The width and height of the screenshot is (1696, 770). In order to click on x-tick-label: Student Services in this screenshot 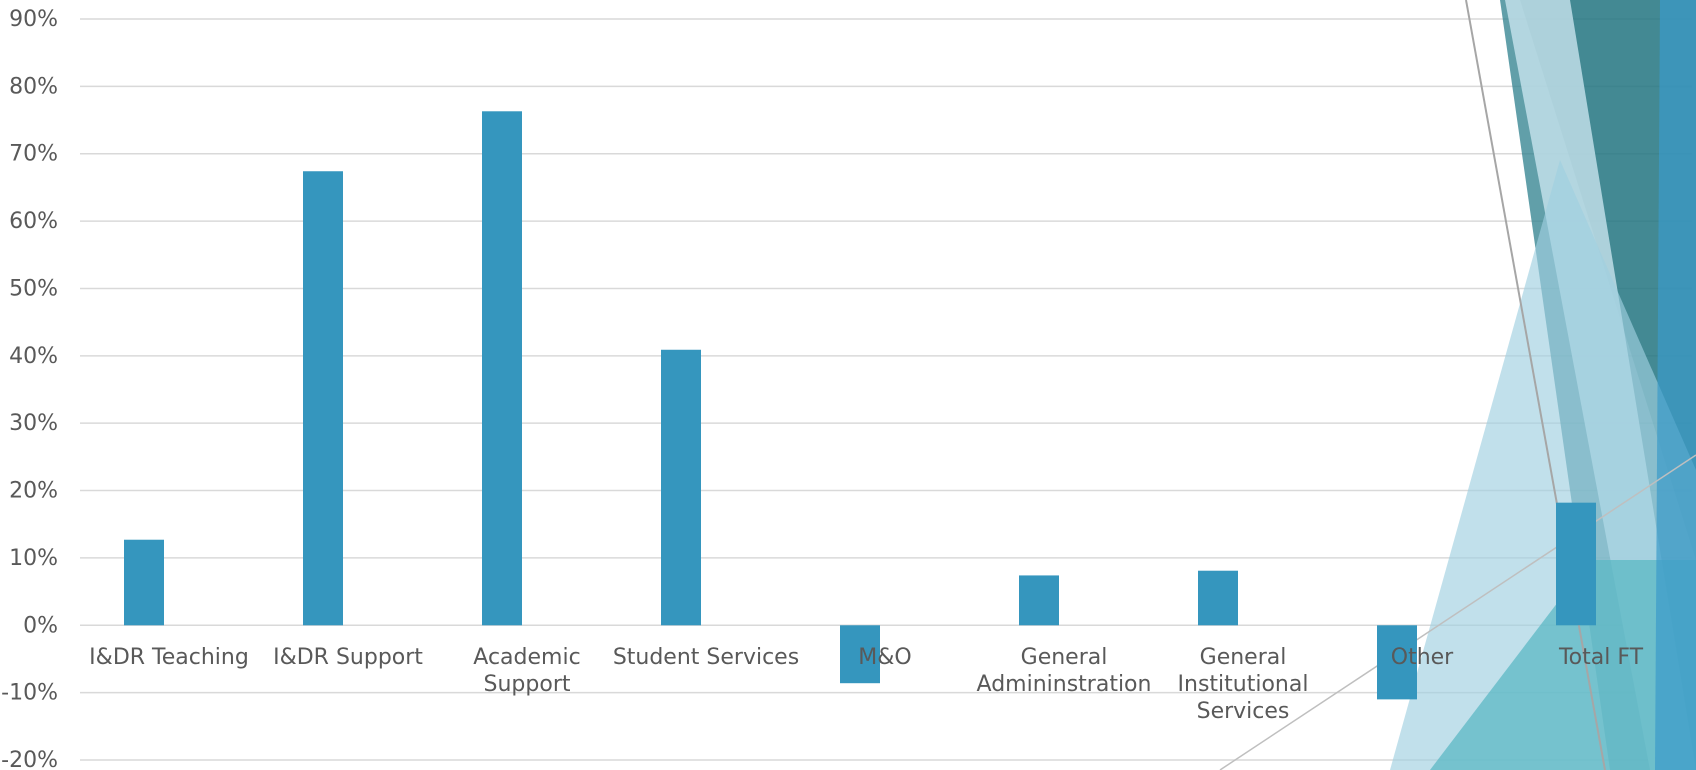, I will do `click(706, 657)`.